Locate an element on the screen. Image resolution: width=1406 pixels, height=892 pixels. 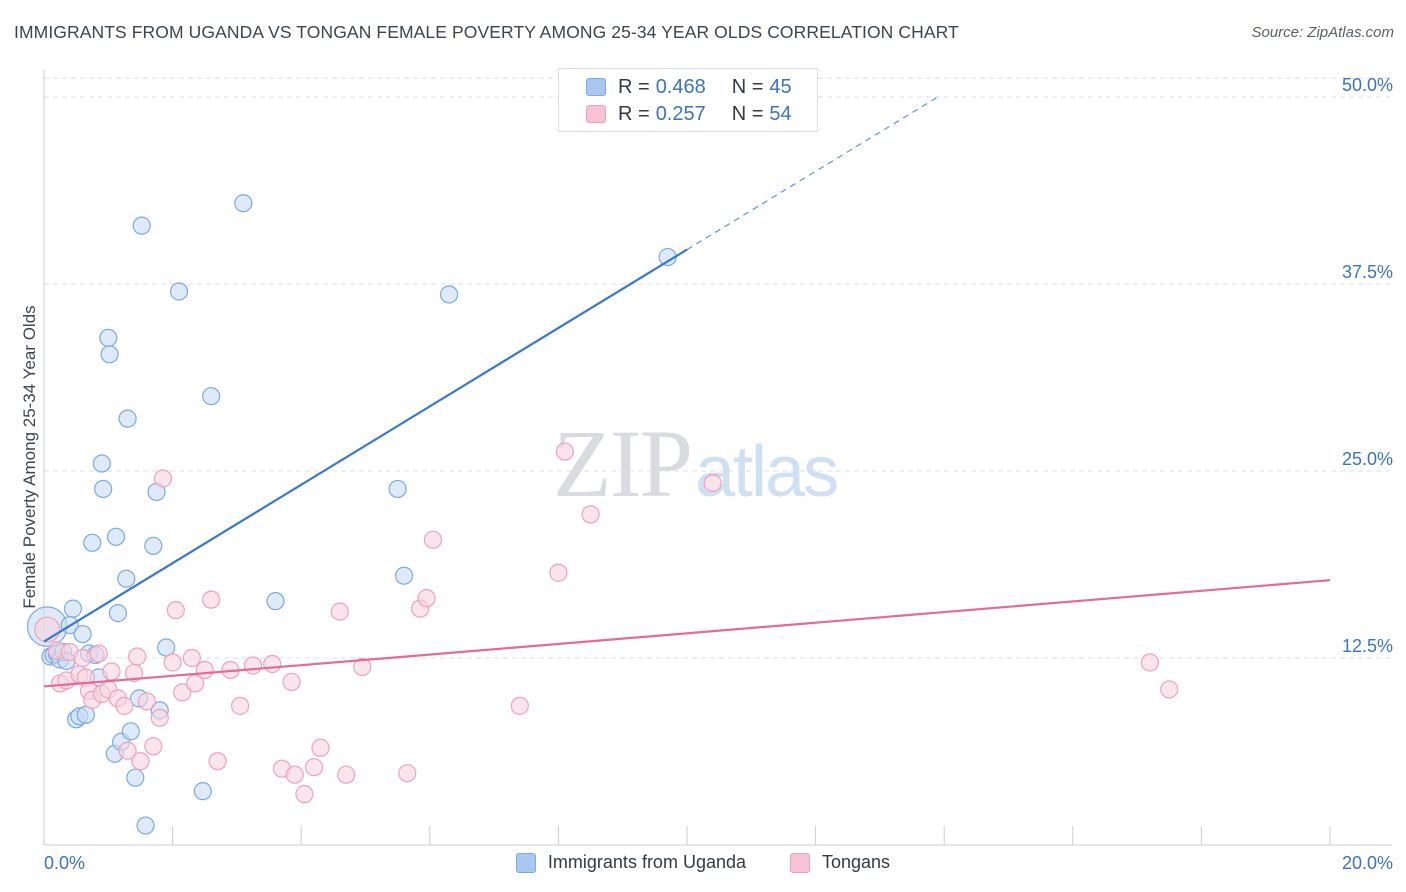
legend-row-uganda: R = 0.468 N = 45 is located at coordinates (675, 87).